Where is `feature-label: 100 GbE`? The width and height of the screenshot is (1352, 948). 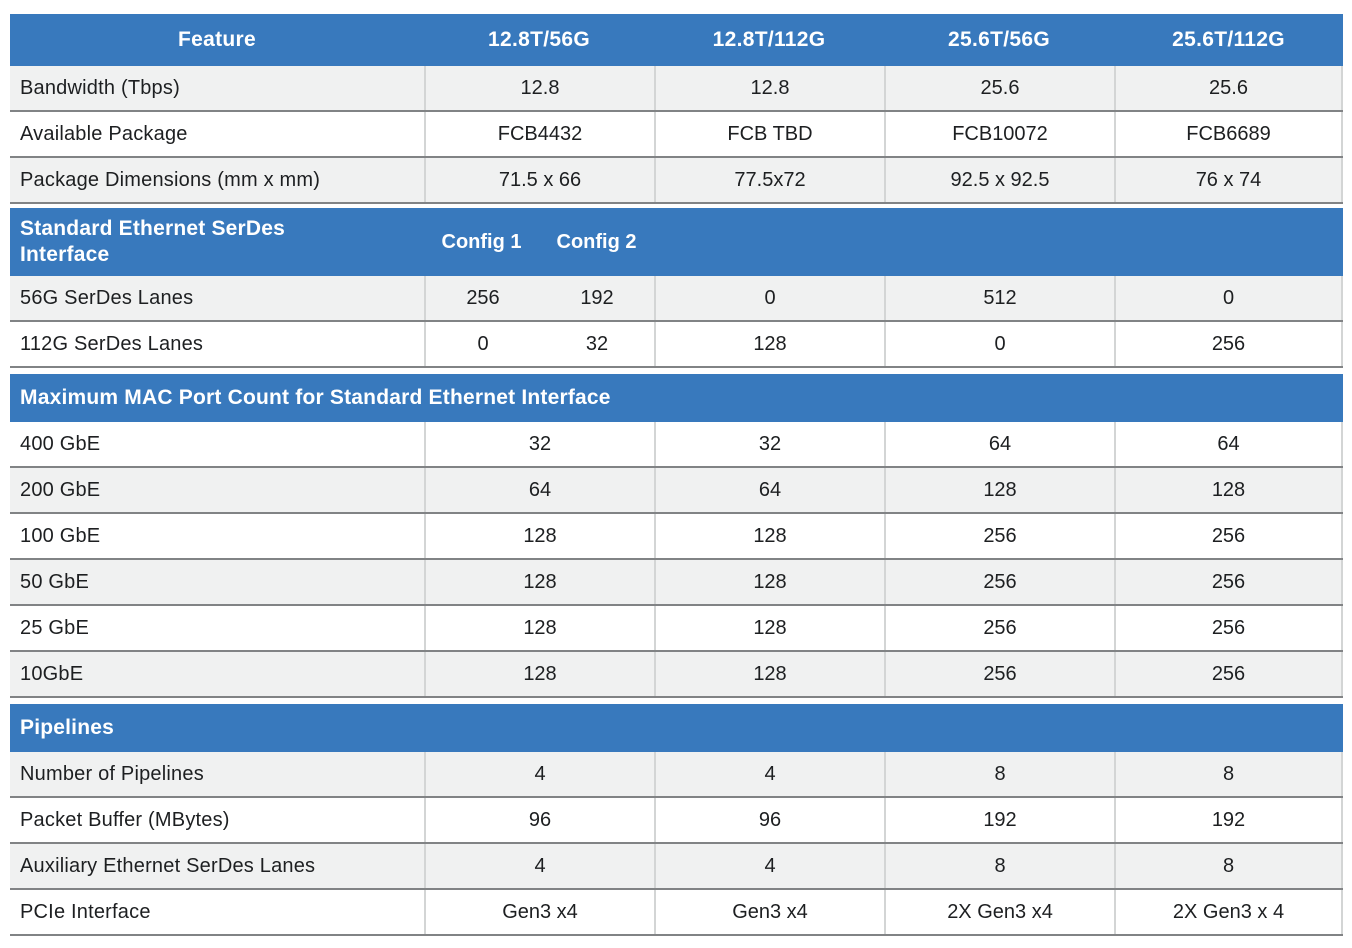 feature-label: 100 GbE is located at coordinates (60, 535).